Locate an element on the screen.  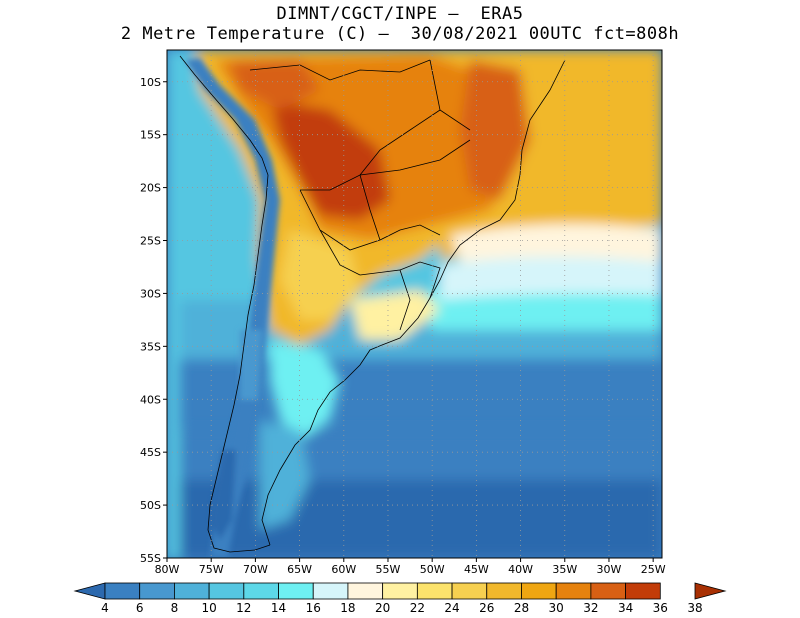
colorbar-lower-arrow is located at coordinates (89, 591).